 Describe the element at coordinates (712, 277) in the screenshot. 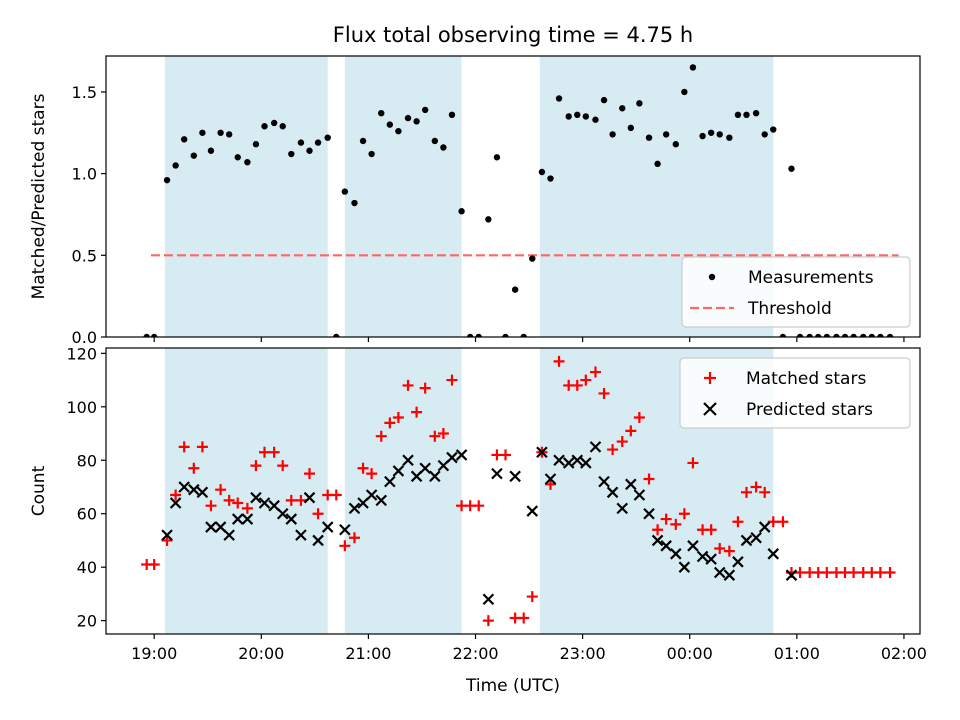

I see `legend-measurement-marker` at that location.